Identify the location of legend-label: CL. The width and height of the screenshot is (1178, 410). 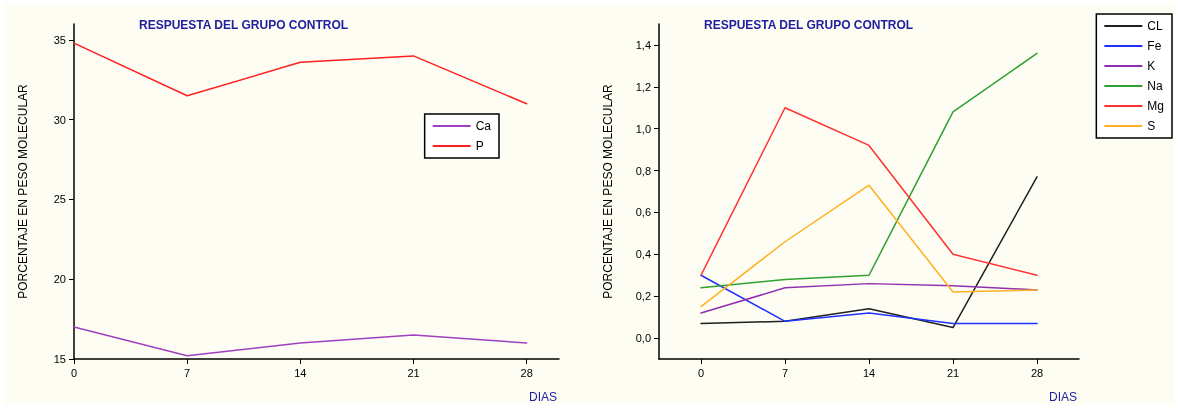
(1155, 26).